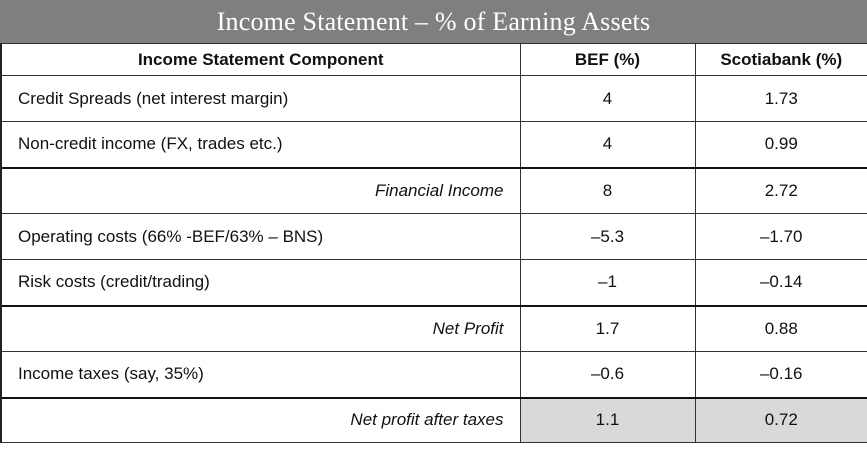 This screenshot has height=456, width=867. Describe the element at coordinates (607, 236) in the screenshot. I see `row-bef-value: –5.3` at that location.